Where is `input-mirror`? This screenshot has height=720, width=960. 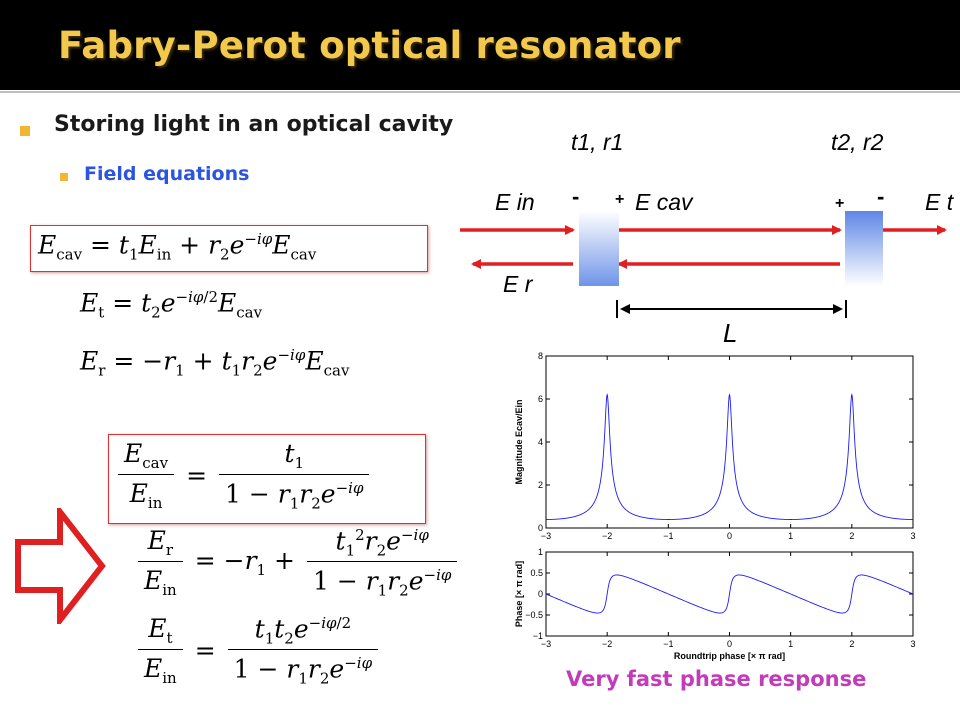 input-mirror is located at coordinates (599, 248).